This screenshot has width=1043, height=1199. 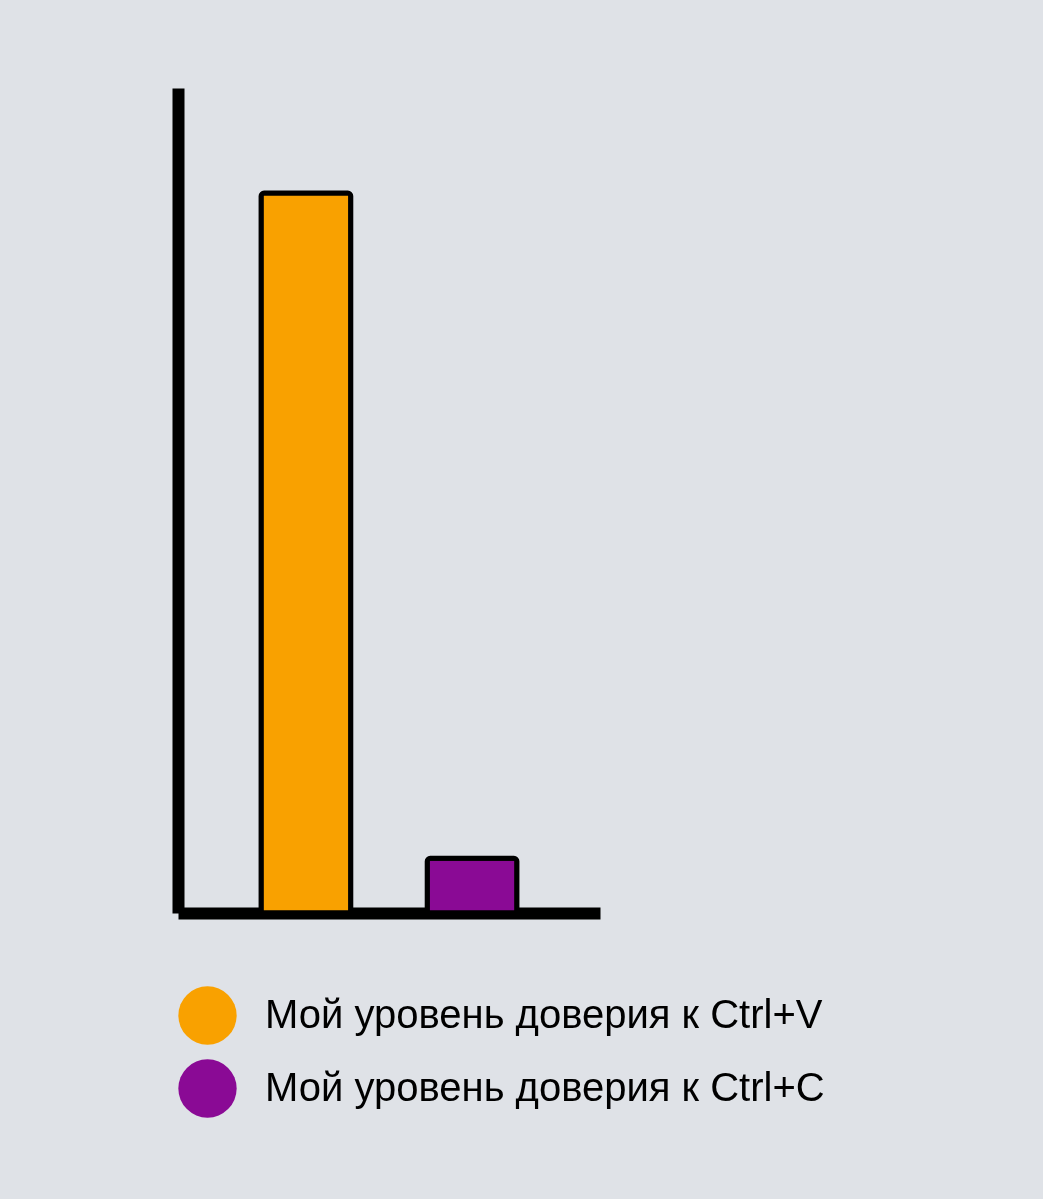 What do you see at coordinates (544, 1013) in the screenshot?
I see `legend-label: Мой уровень доверия к Ctrl+V` at bounding box center [544, 1013].